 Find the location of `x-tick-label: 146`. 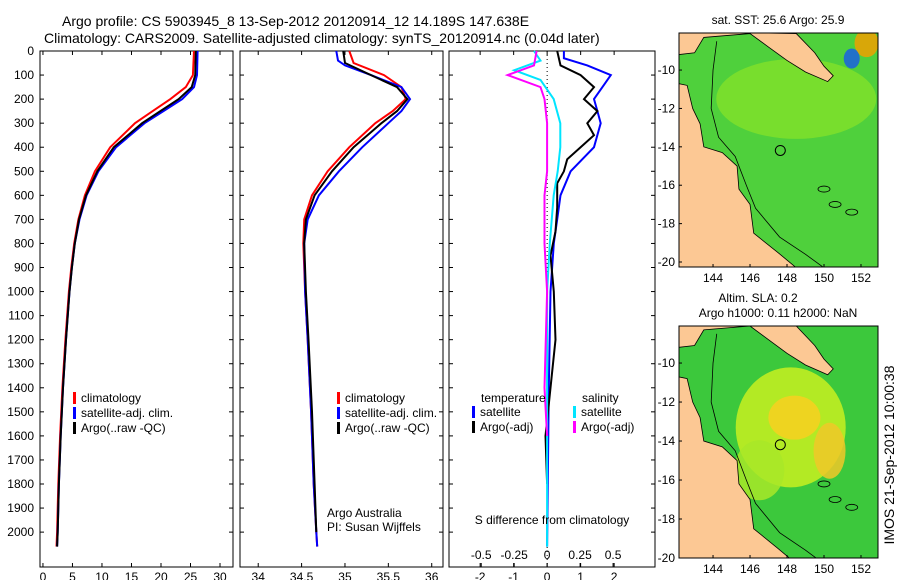

x-tick-label: 146 is located at coordinates (750, 569).